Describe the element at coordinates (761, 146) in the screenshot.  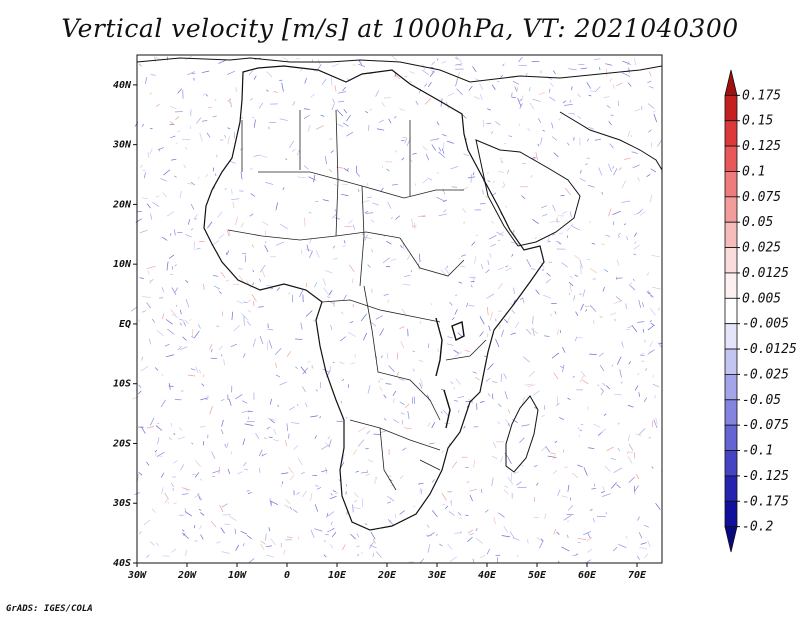
I see `colorbar-label: 0.125` at that location.